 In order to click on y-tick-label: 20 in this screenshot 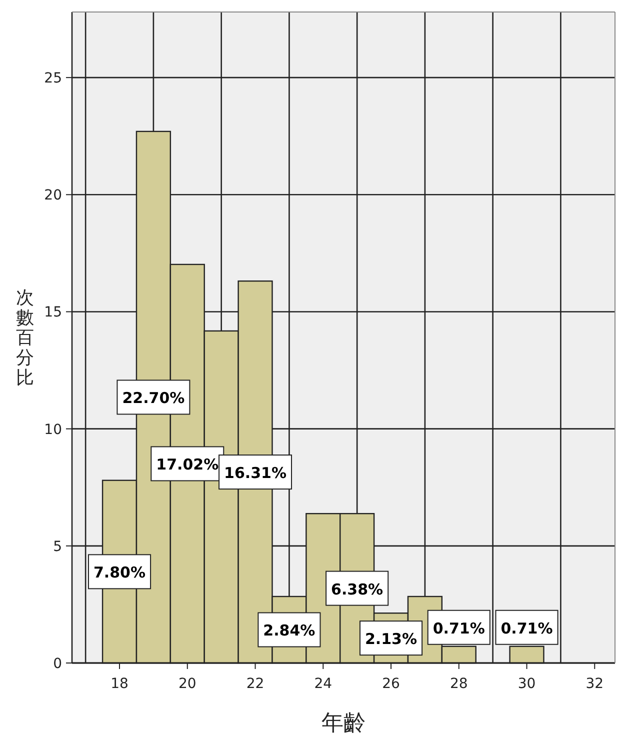, I will do `click(53, 196)`.